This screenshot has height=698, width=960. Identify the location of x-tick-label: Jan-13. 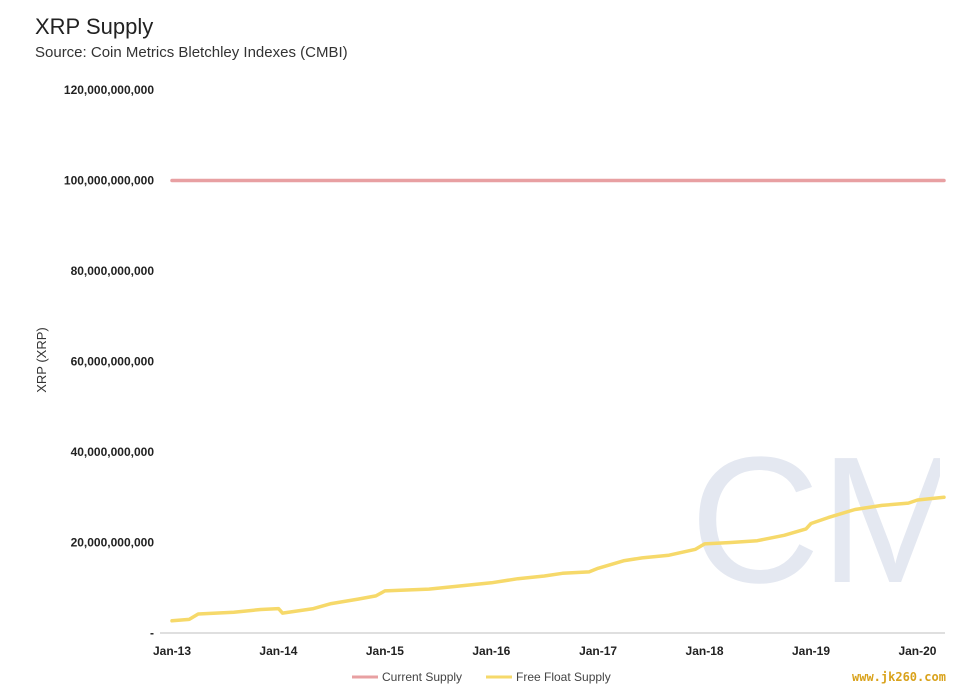
(172, 651).